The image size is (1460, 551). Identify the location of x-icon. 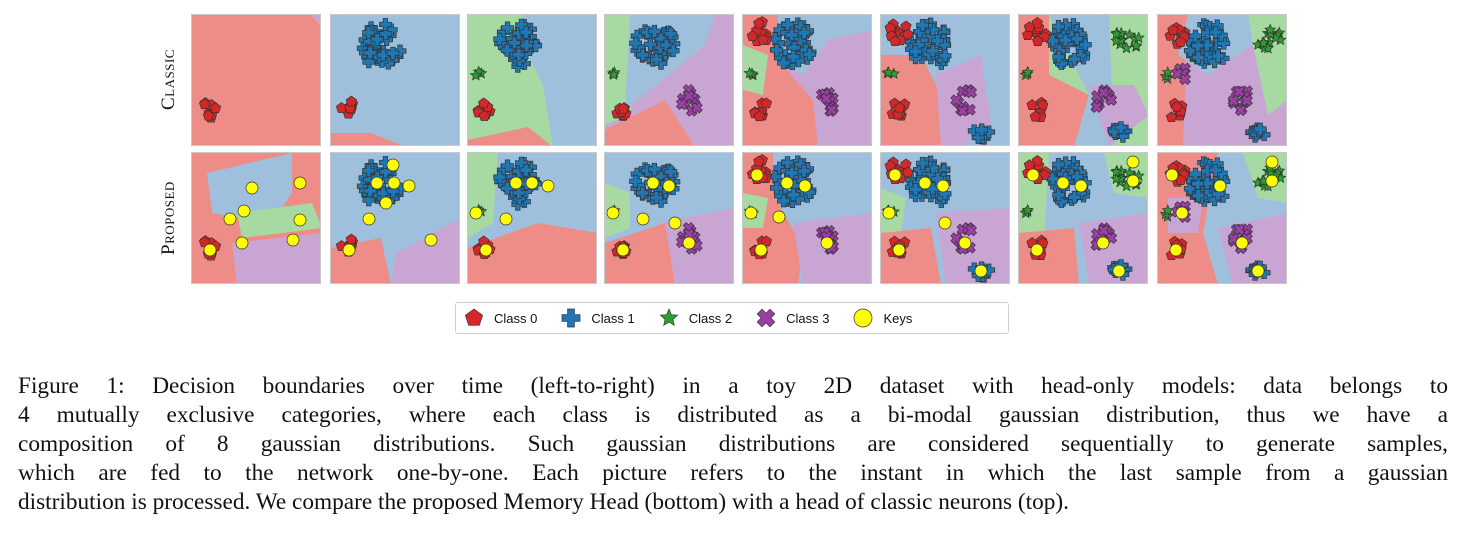
(766, 318).